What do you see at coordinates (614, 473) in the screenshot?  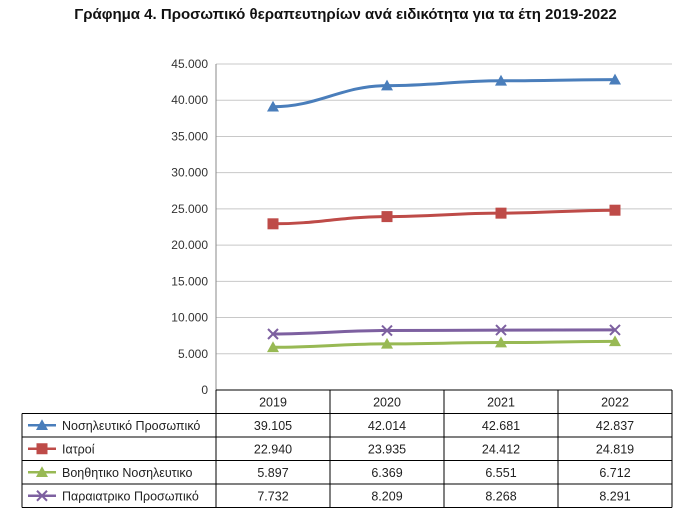 I see `data-label: 6.712` at bounding box center [614, 473].